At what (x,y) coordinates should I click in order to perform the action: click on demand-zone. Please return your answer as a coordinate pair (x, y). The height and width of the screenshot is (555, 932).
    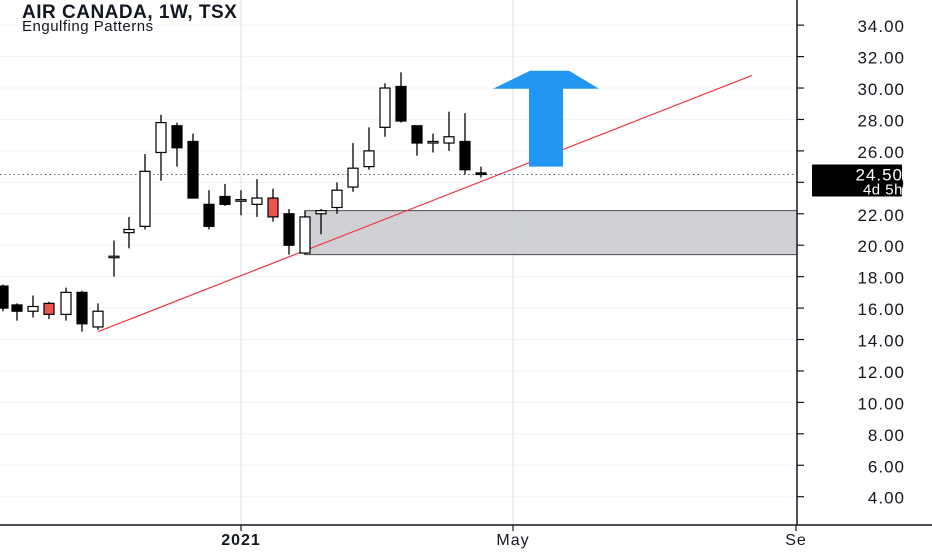
    Looking at the image, I should click on (551, 233).